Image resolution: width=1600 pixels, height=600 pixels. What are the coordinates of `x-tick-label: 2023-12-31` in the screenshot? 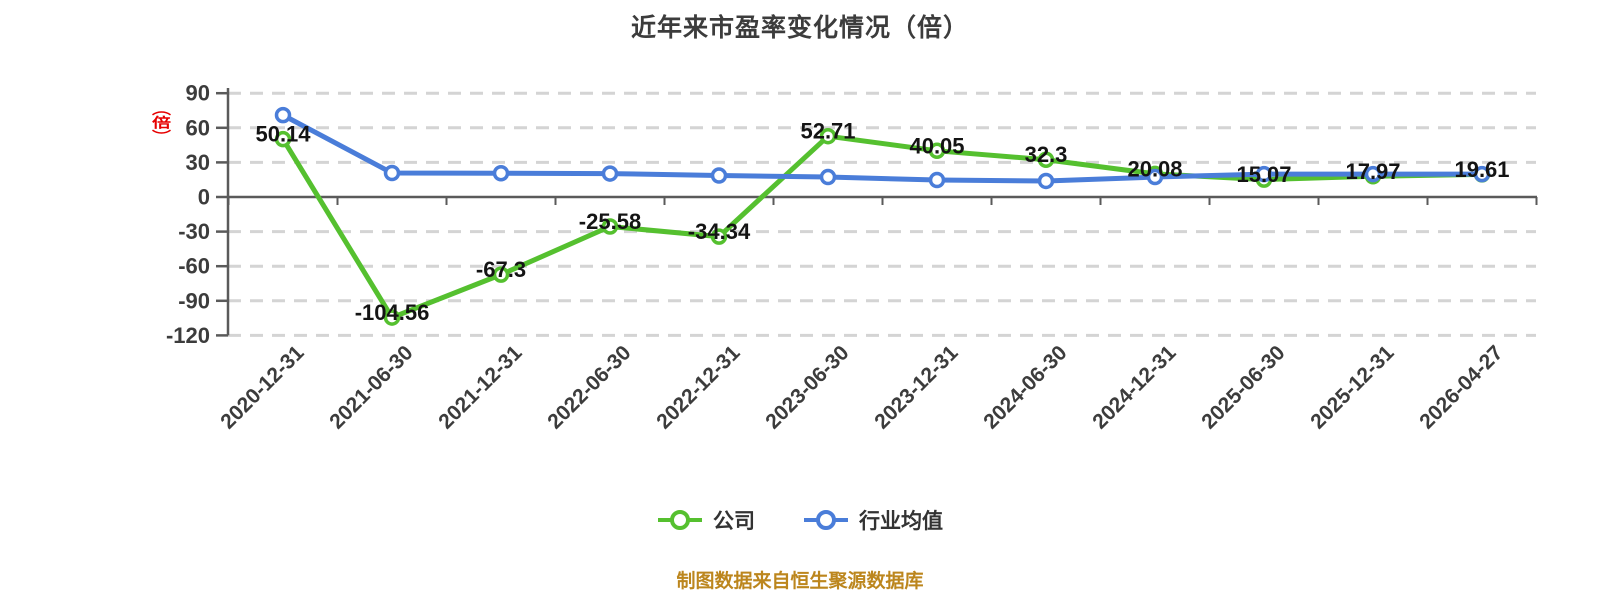 It's located at (916, 387).